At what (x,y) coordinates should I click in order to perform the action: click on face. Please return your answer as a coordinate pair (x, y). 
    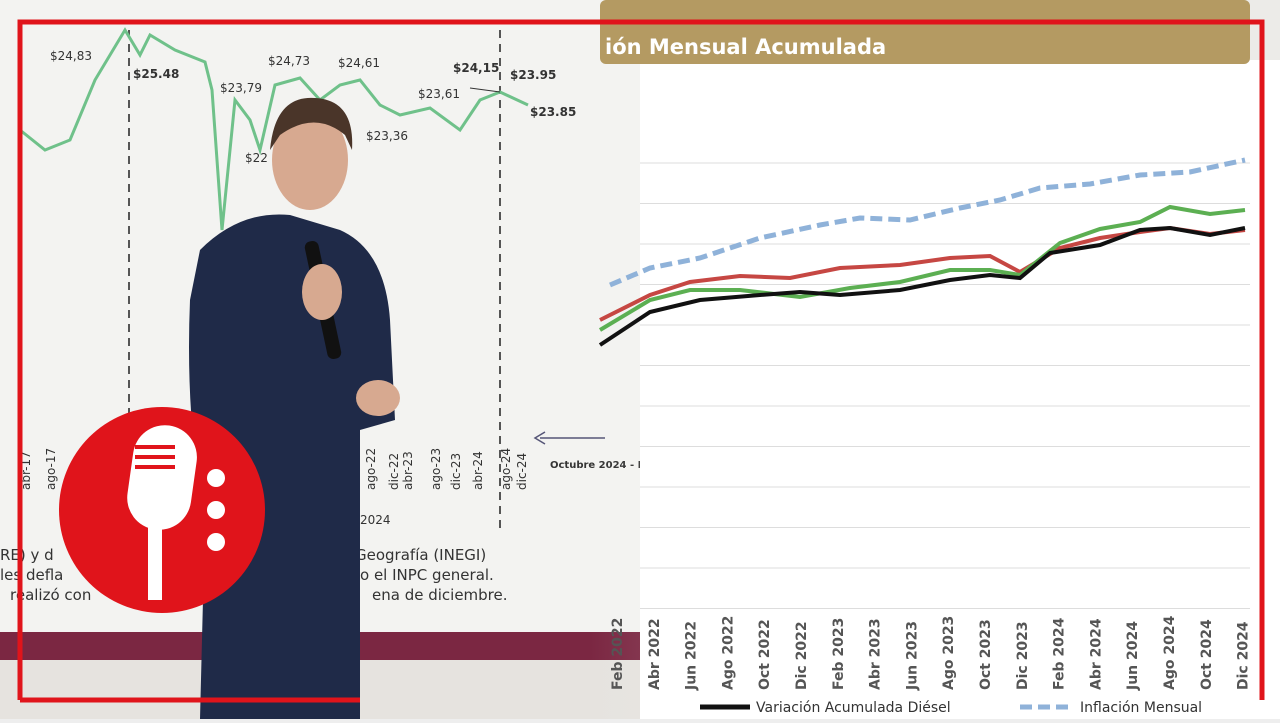
    Looking at the image, I should click on (310, 160).